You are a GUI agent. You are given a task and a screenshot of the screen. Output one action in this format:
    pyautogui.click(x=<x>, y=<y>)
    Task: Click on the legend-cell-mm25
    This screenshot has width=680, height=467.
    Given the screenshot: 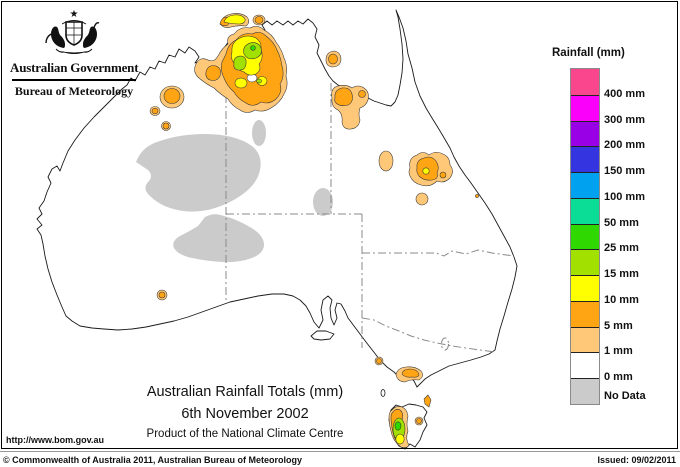 What is the action you would take?
    pyautogui.click(x=585, y=236)
    